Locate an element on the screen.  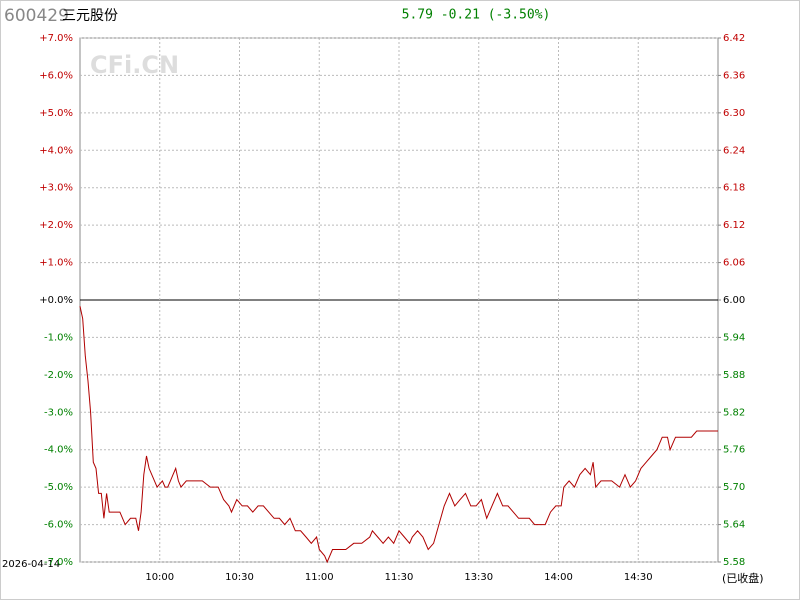
y-tick-label: +5.0% is located at coordinates (56, 113).